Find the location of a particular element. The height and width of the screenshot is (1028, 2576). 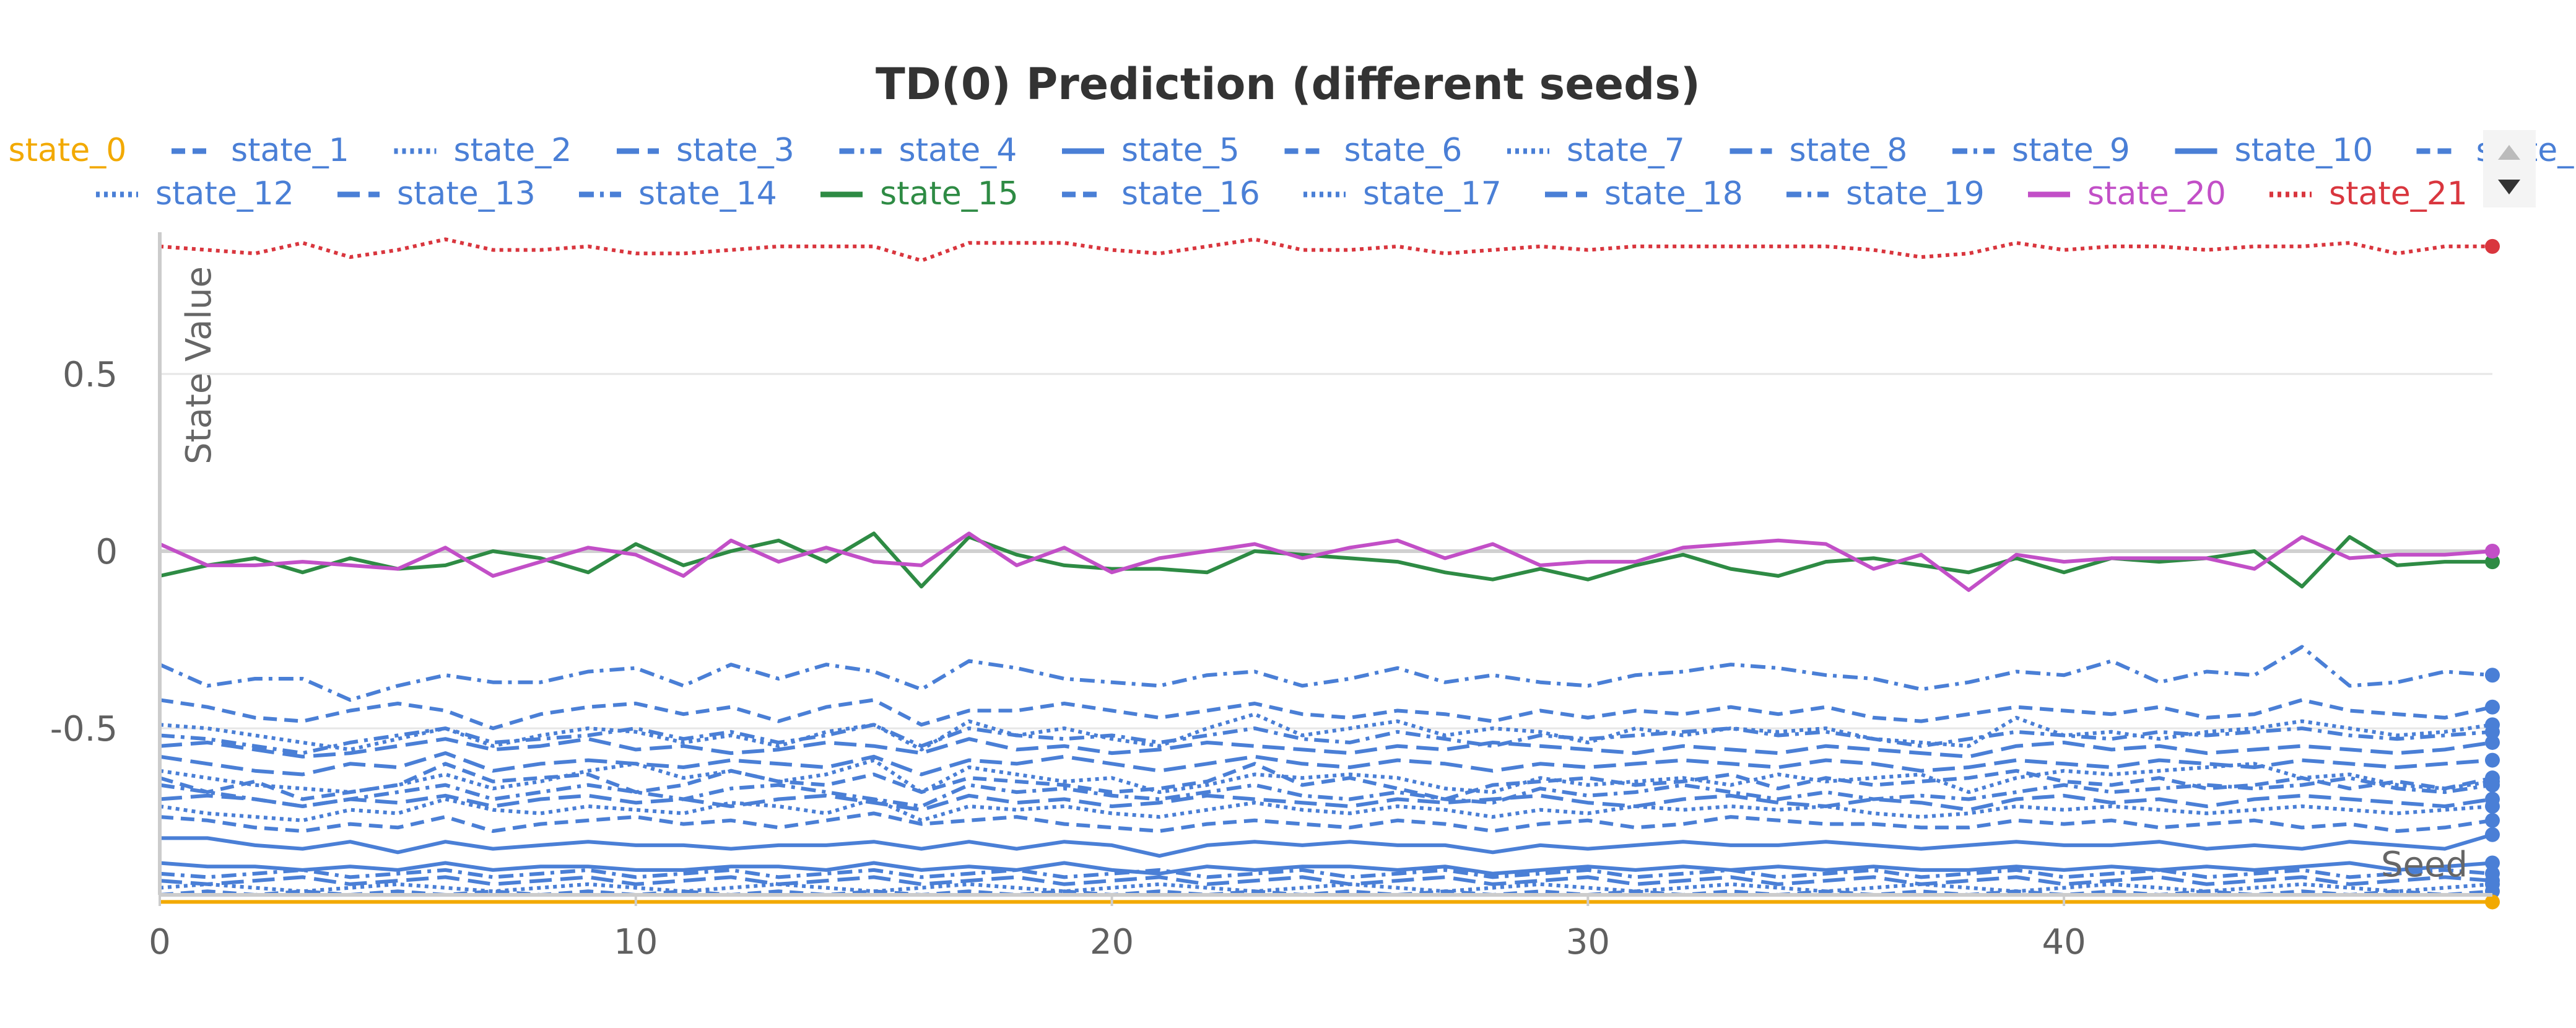

legend-label: state_20 is located at coordinates (2156, 194).